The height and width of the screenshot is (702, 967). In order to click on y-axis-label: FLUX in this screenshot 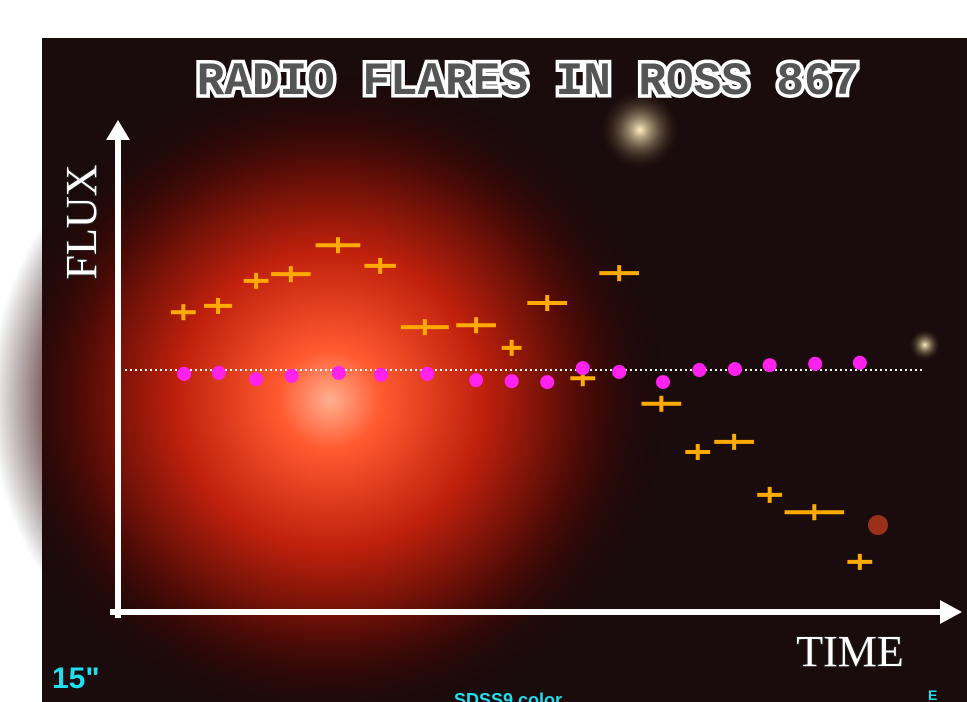, I will do `click(81, 222)`.